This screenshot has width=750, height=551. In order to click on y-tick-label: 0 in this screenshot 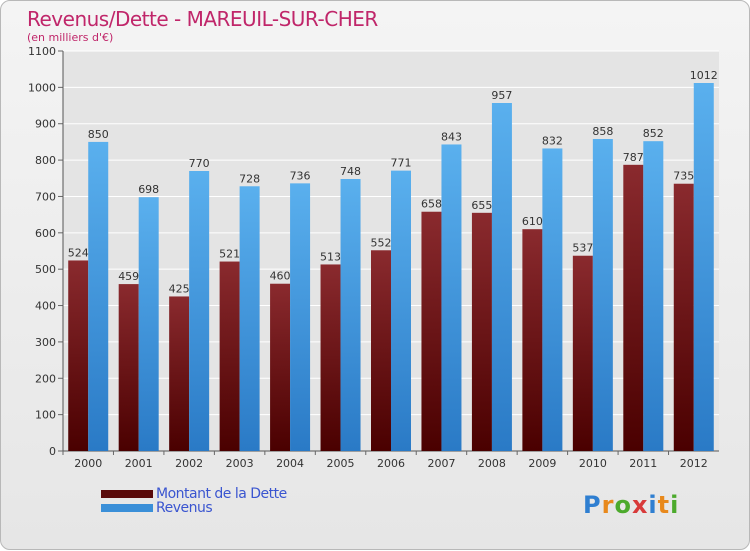, I will do `click(52, 451)`.